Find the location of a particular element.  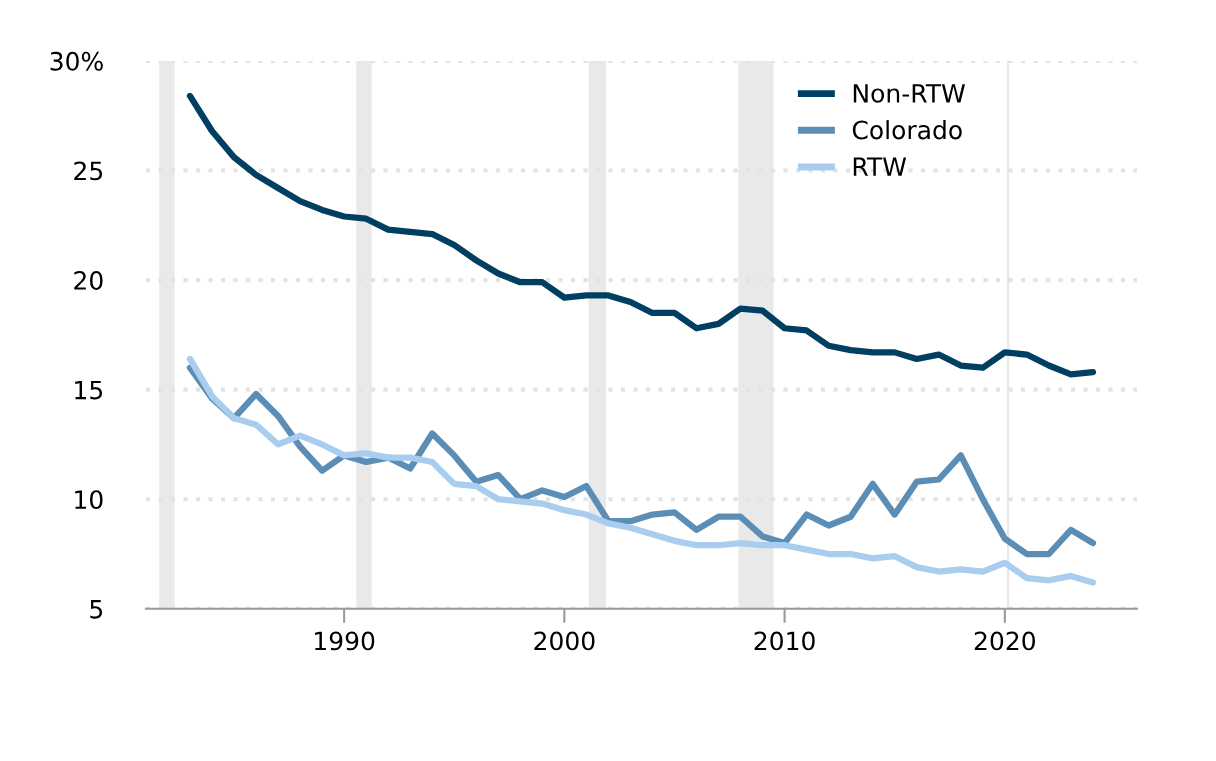

y-tick-label: 30% is located at coordinates (76, 61).